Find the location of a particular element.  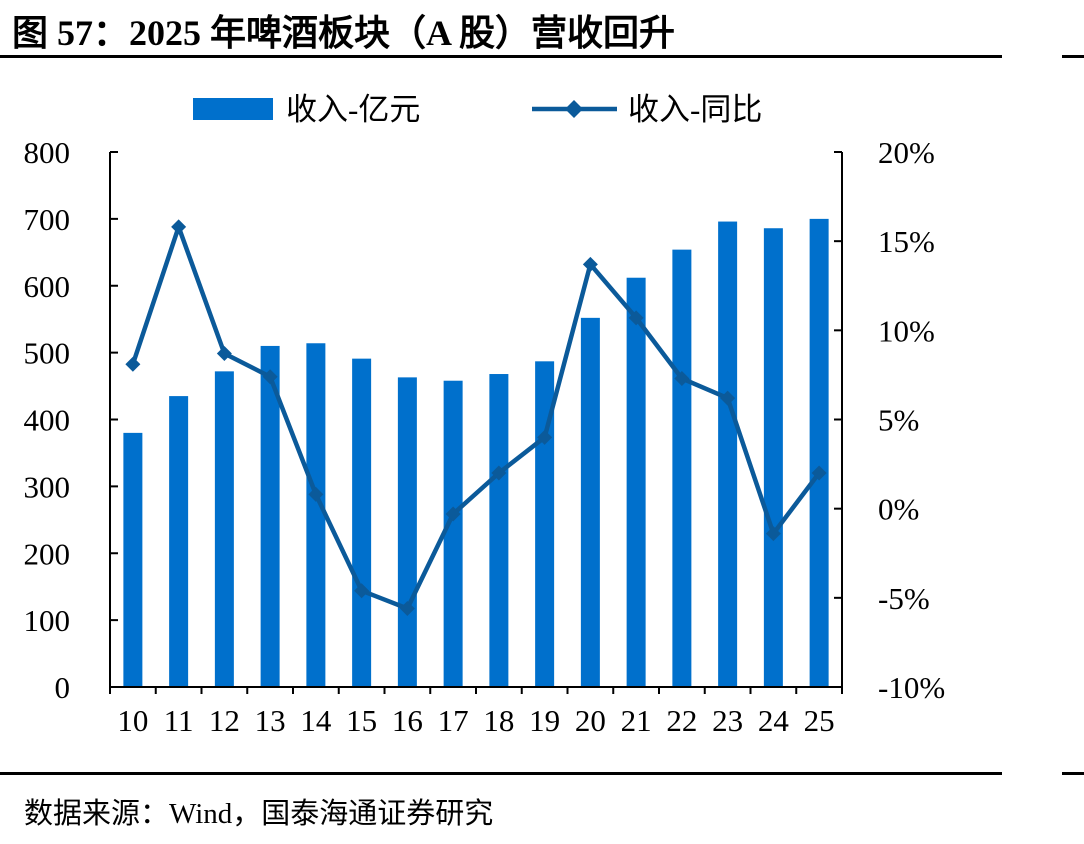

chart-legend: 收入-亿元 收入-同比 is located at coordinates (477, 109).